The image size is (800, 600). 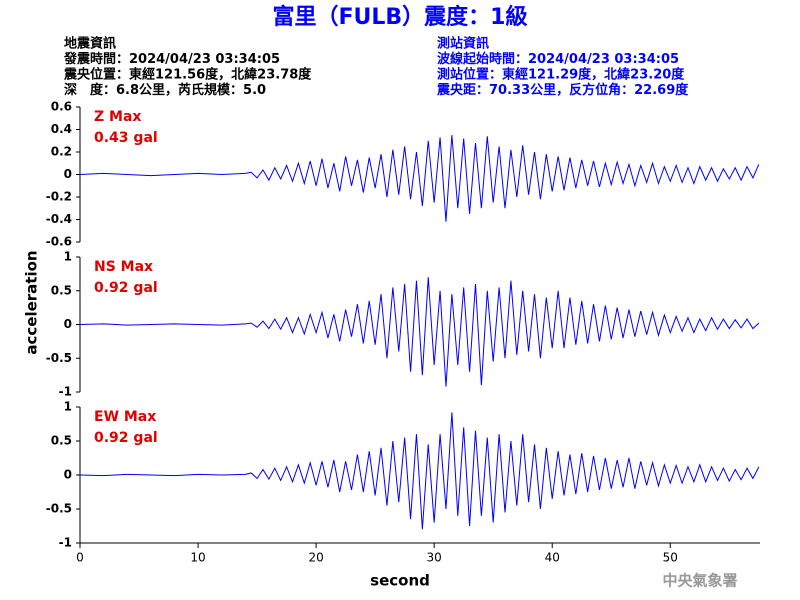 What do you see at coordinates (59, 219) in the screenshot?
I see `y-tick-label: -0.4` at bounding box center [59, 219].